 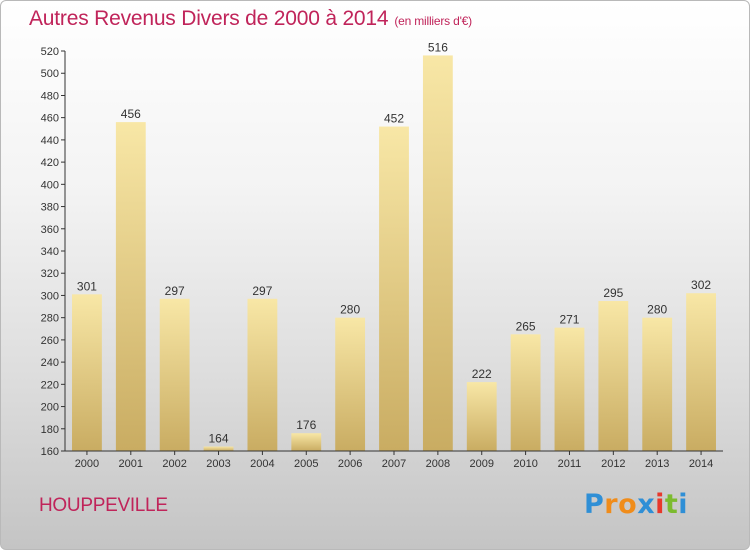 What do you see at coordinates (657, 464) in the screenshot?
I see `x-tick-label: 2013` at bounding box center [657, 464].